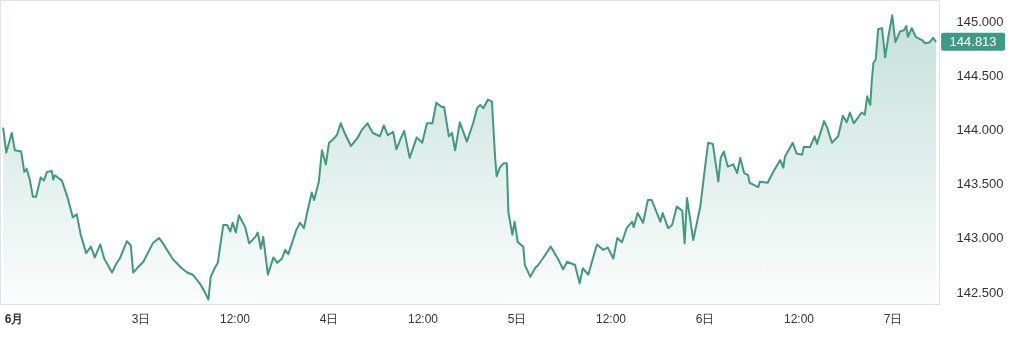  I want to click on y-tick-label: 144.000, so click(980, 130).